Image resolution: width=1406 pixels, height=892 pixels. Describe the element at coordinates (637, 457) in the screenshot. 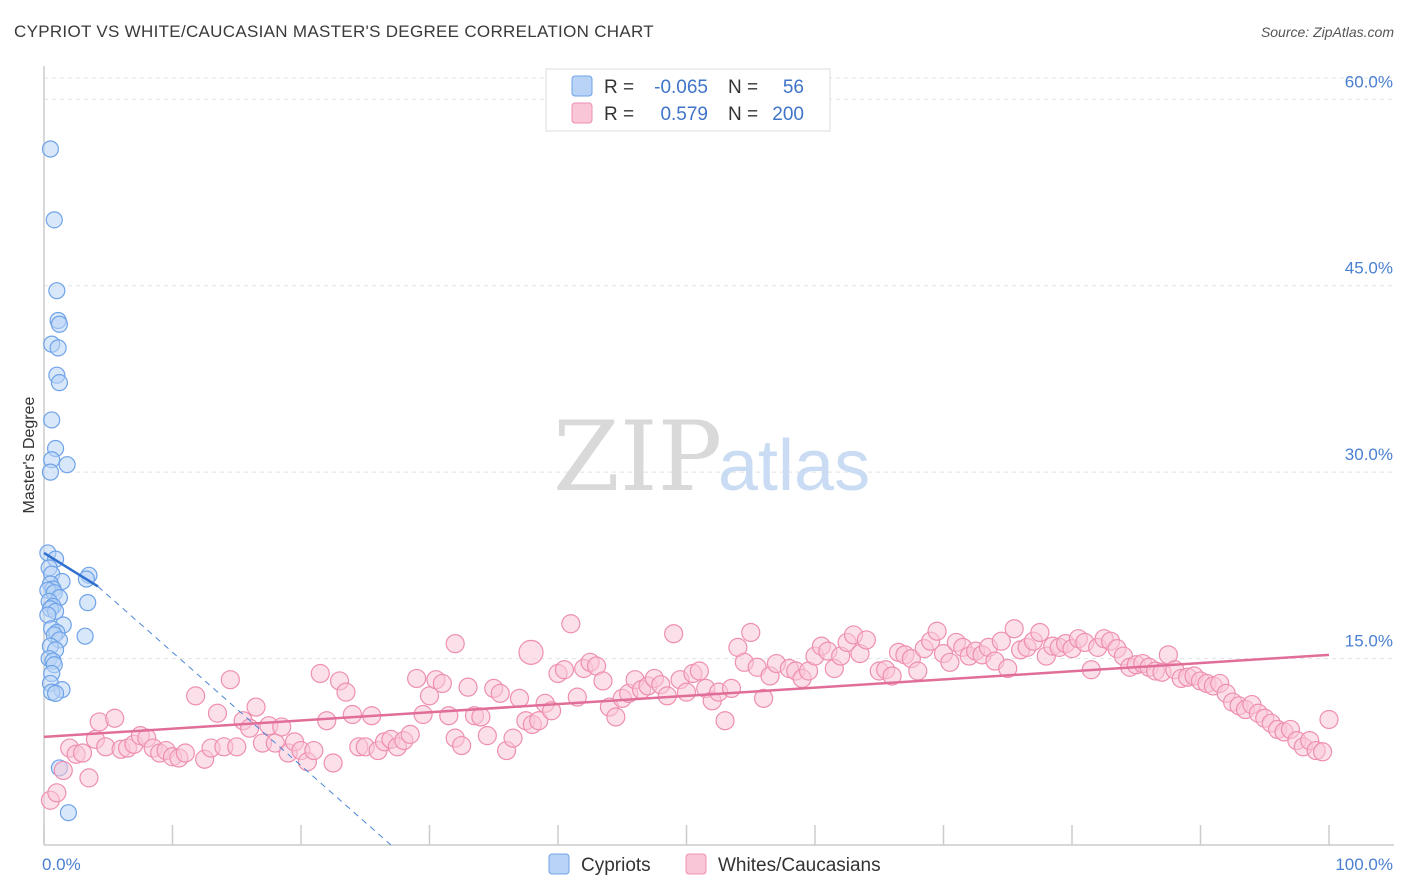

I see `watermark-zip: ZIP` at that location.